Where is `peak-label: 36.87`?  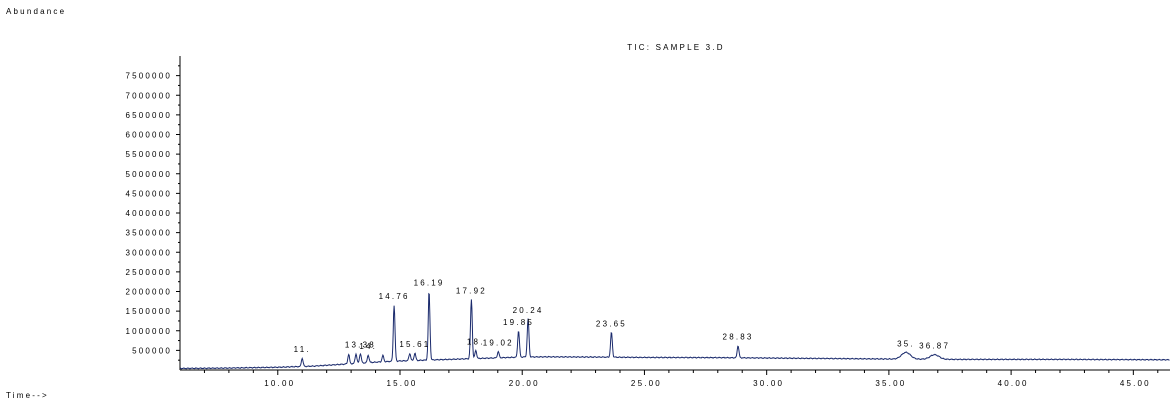 peak-label: 36.87 is located at coordinates (934, 346).